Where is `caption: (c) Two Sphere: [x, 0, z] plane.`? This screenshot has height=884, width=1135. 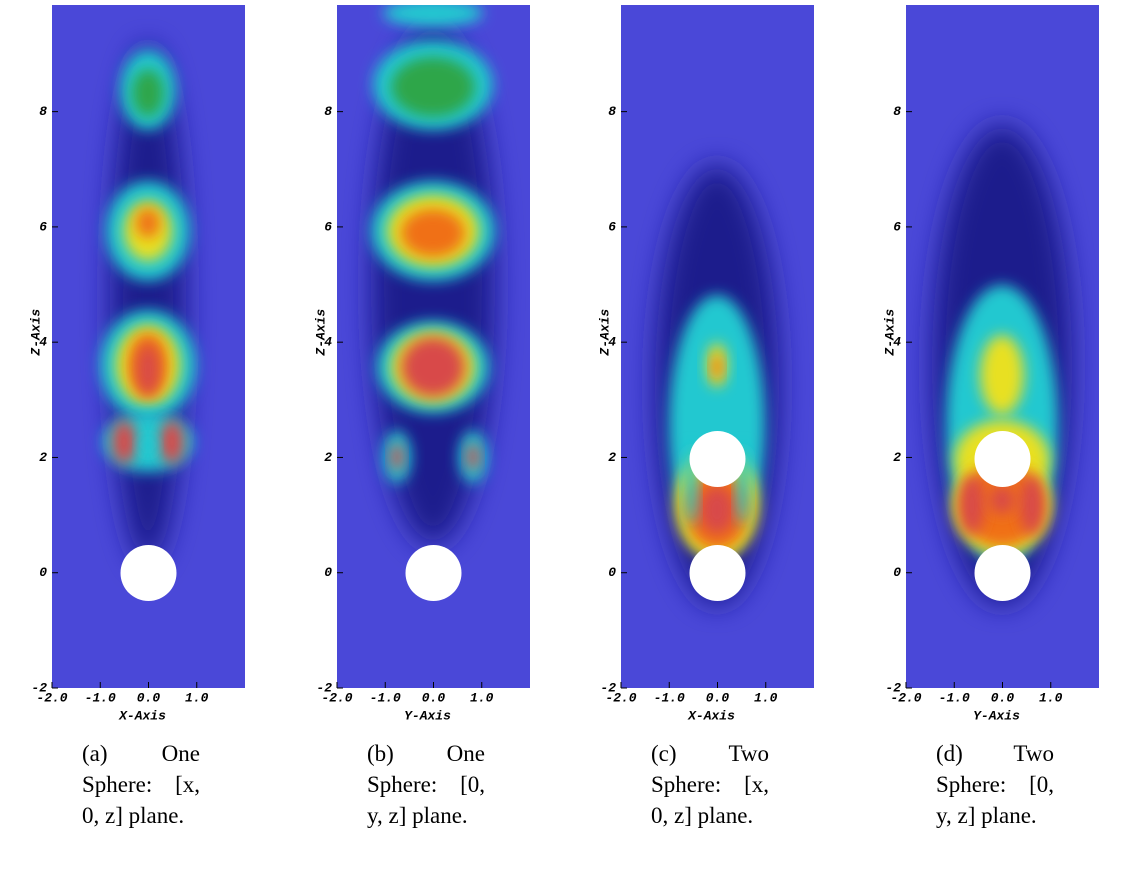 caption: (c) Two Sphere: [x, 0, z] plane. is located at coordinates (710, 784).